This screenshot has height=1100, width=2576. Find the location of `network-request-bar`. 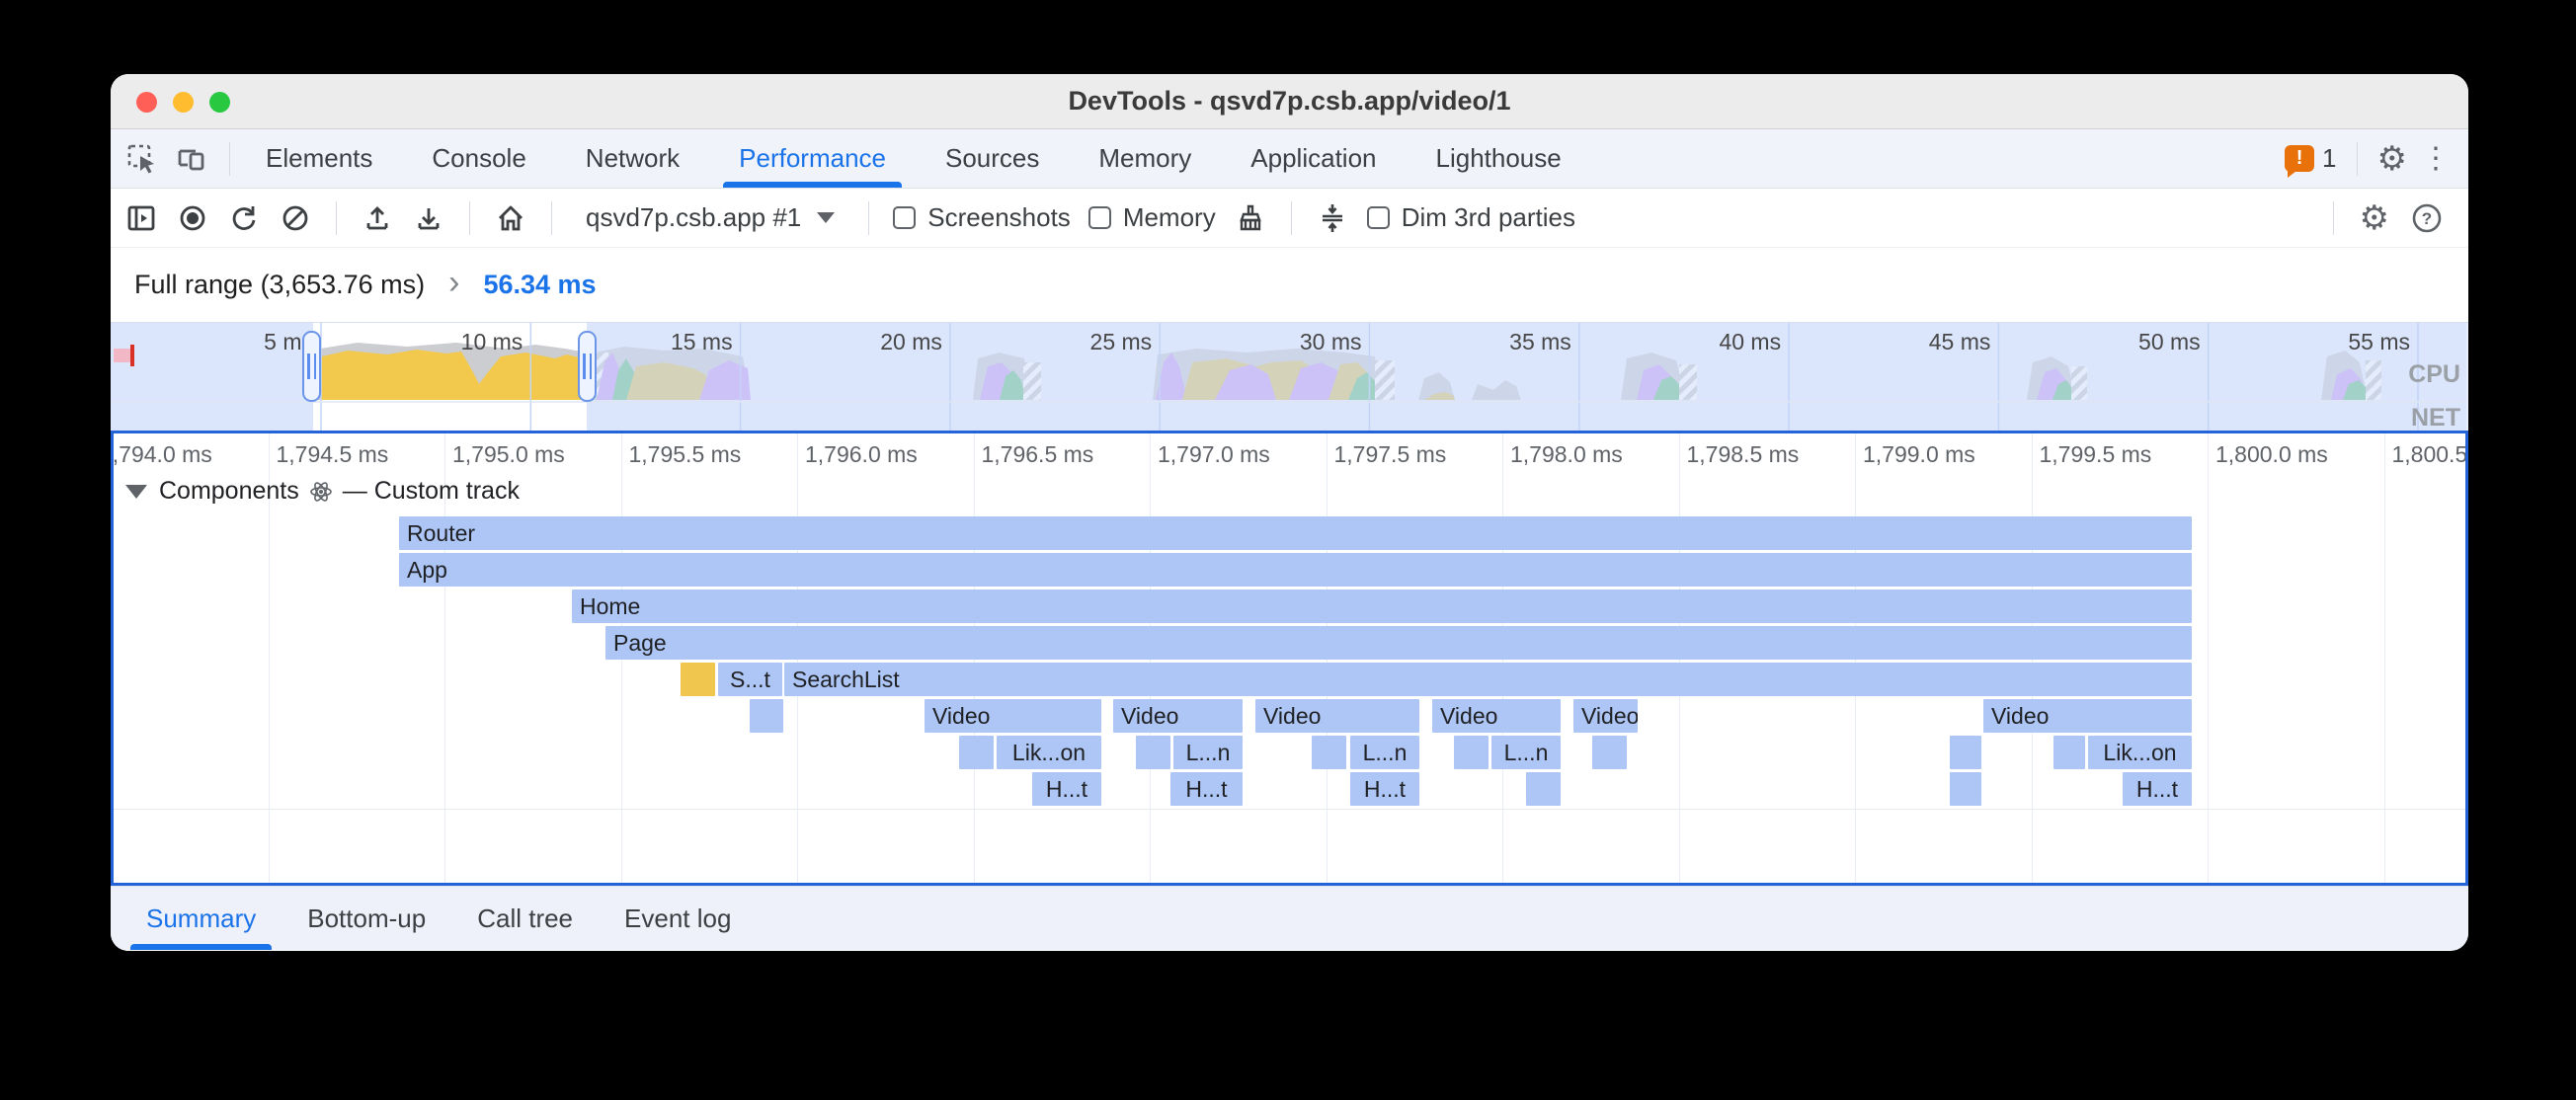

network-request-bar is located at coordinates (123, 355).